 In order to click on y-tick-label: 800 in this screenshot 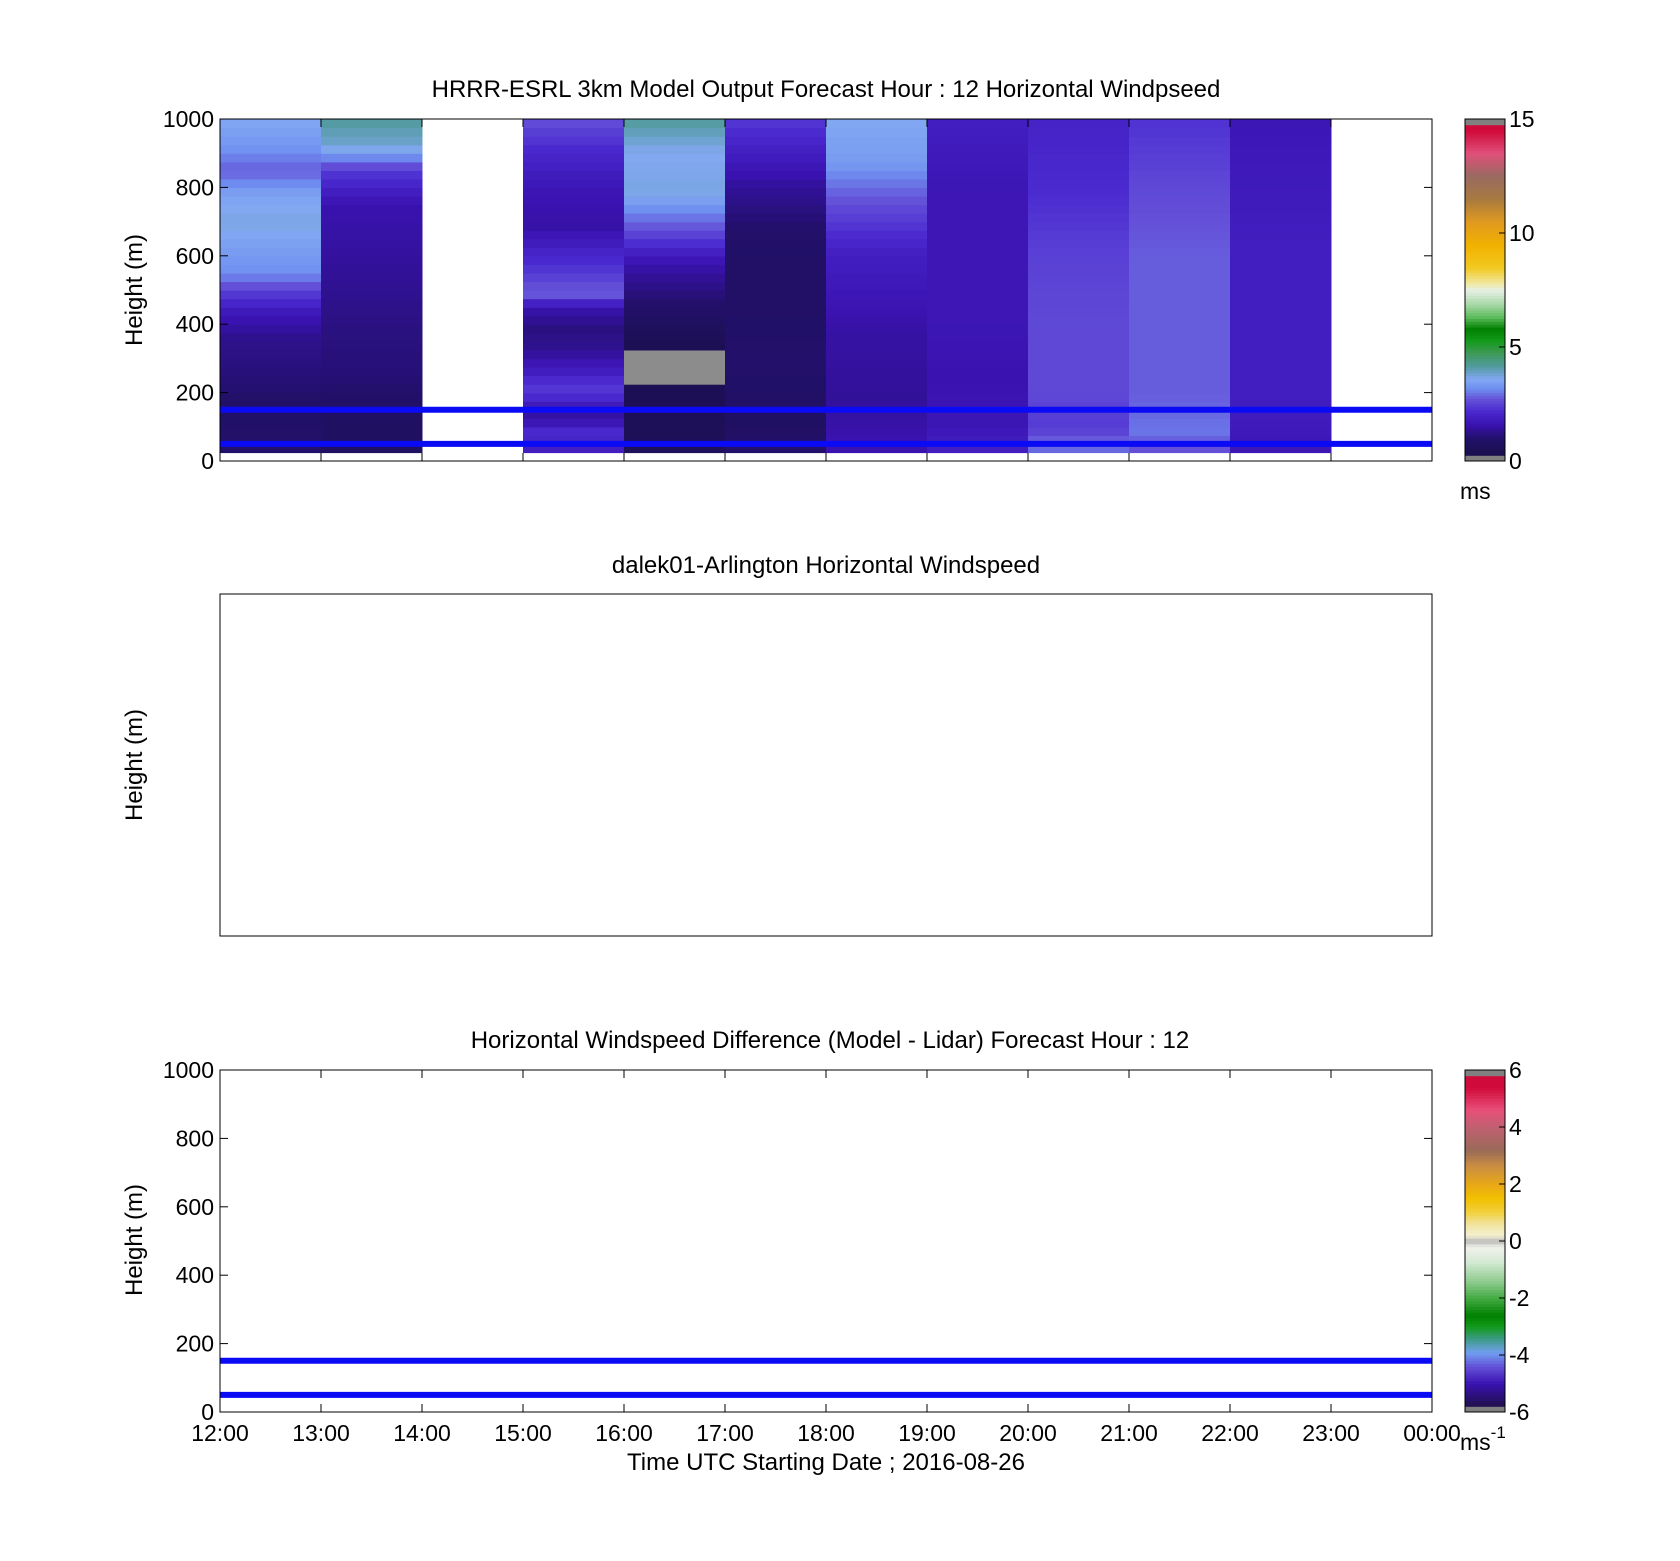, I will do `click(195, 187)`.